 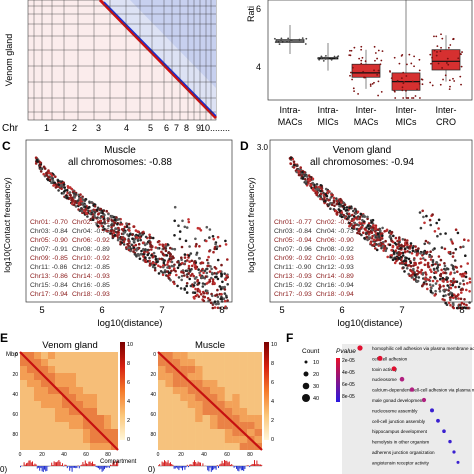 What do you see at coordinates (306, 362) in the screenshot?
I see `count-legend-dot` at bounding box center [306, 362].